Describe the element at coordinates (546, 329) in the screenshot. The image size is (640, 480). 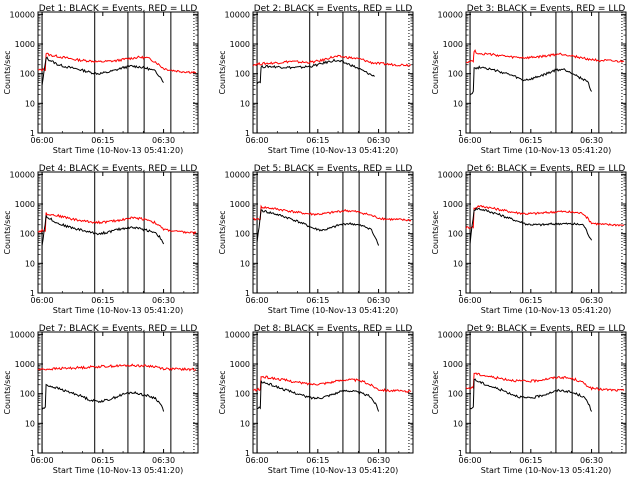
I see `panel-title: Det 9: BLACK = Events, RED = LLD` at that location.